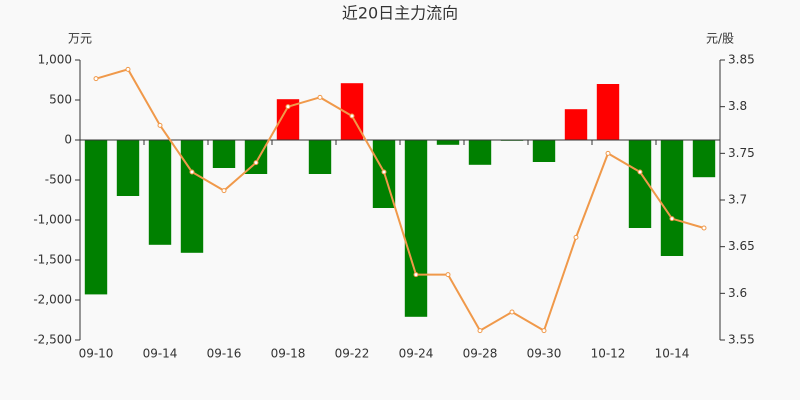  What do you see at coordinates (68, 140) in the screenshot?
I see `y-tick-label: 0` at bounding box center [68, 140].